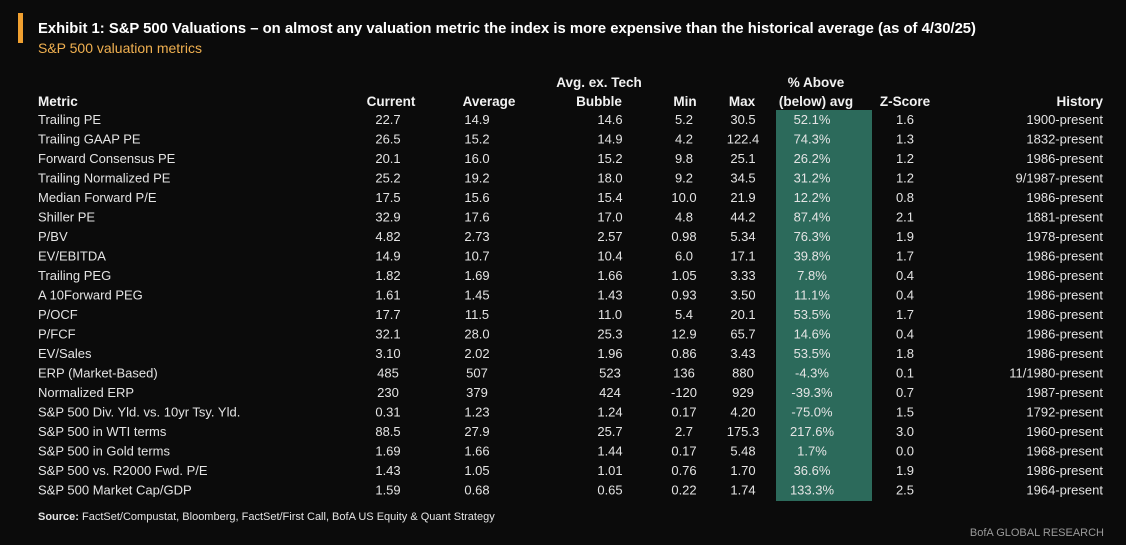  Describe the element at coordinates (123, 470) in the screenshot. I see `row-label: S&P 500 vs. R2000 Fwd. P/E` at that location.